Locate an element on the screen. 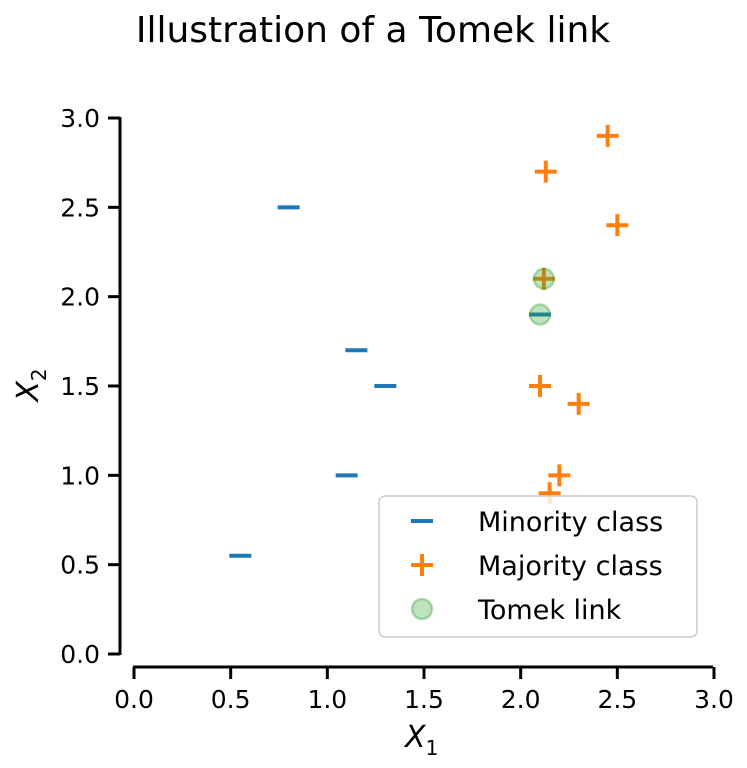 The height and width of the screenshot is (768, 747). x-tick-label: 1.5 is located at coordinates (424, 699).